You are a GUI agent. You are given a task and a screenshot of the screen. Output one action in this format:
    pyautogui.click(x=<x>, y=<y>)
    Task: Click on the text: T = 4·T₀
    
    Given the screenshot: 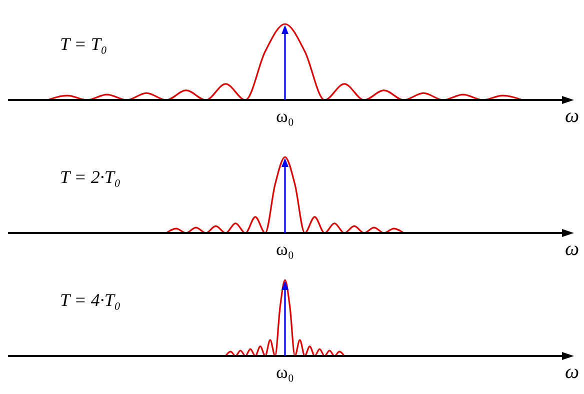 What is the action you would take?
    pyautogui.click(x=90, y=300)
    